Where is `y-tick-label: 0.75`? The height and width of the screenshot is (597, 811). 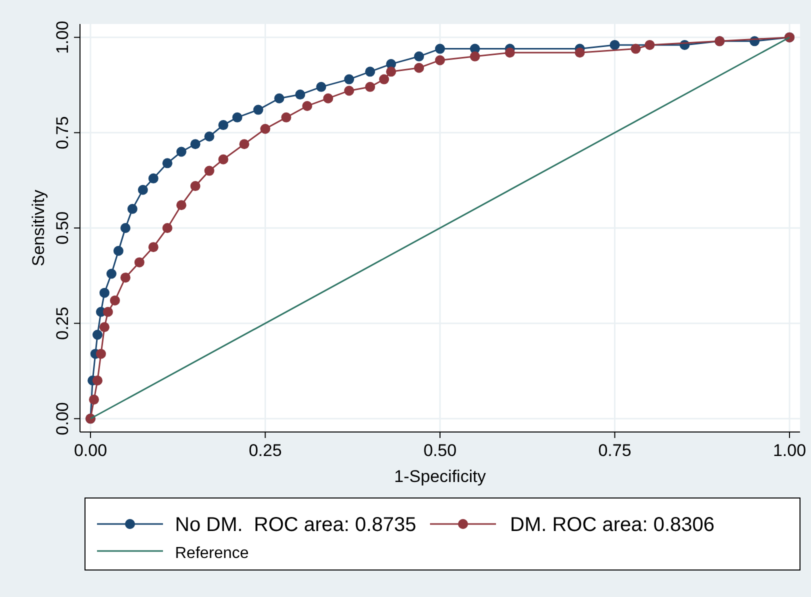 y-tick-label: 0.75 is located at coordinates (62, 133).